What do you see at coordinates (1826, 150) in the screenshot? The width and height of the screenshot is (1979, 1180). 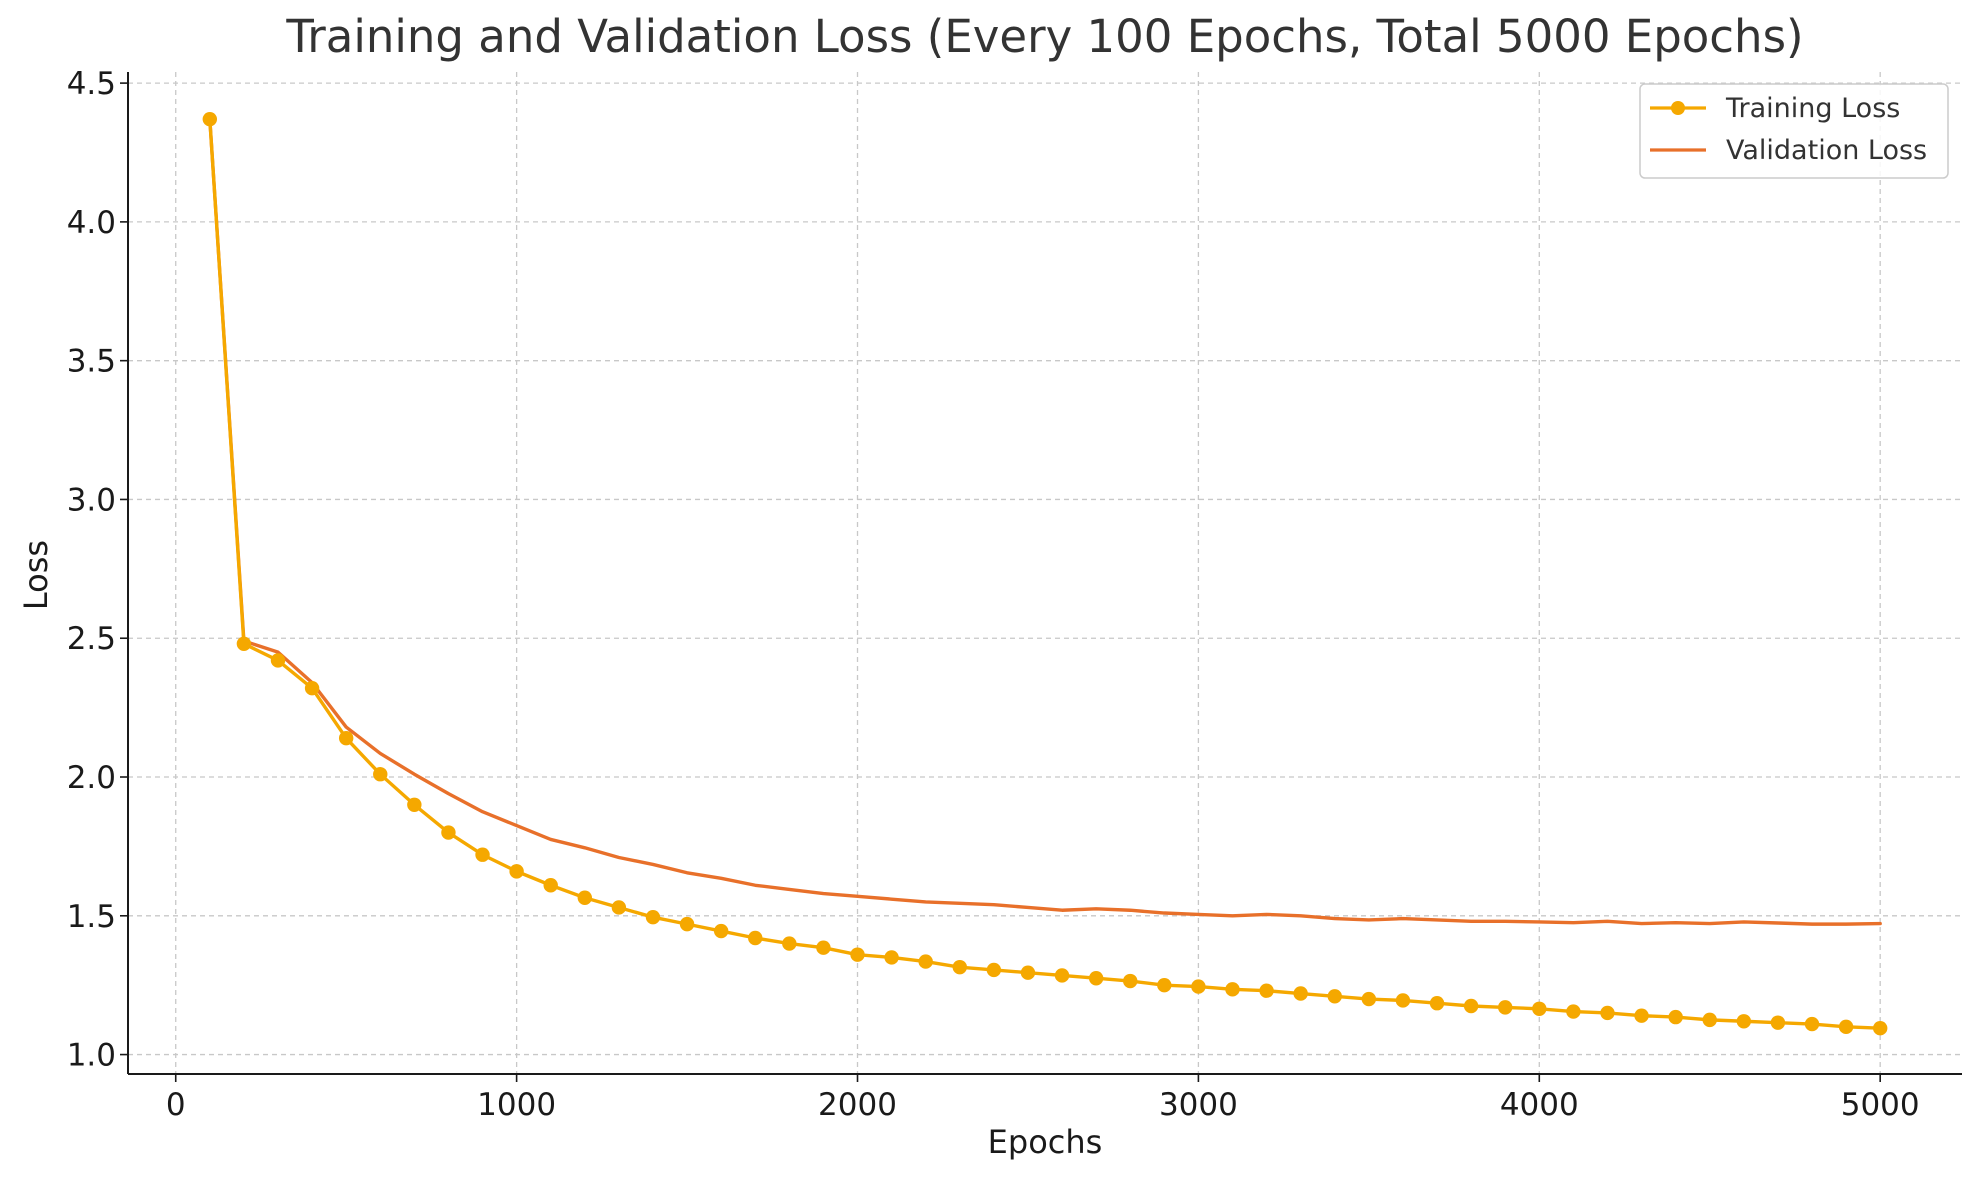 I see `legend-label-validation-loss: Validation Loss` at bounding box center [1826, 150].